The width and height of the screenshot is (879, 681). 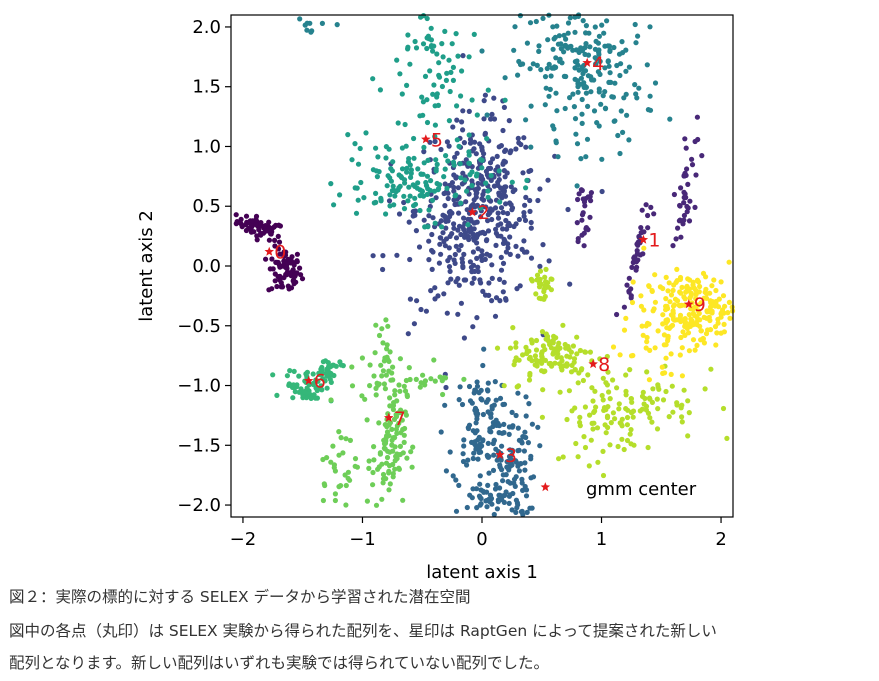 What do you see at coordinates (641, 489) in the screenshot?
I see `legend-text: gmm center` at bounding box center [641, 489].